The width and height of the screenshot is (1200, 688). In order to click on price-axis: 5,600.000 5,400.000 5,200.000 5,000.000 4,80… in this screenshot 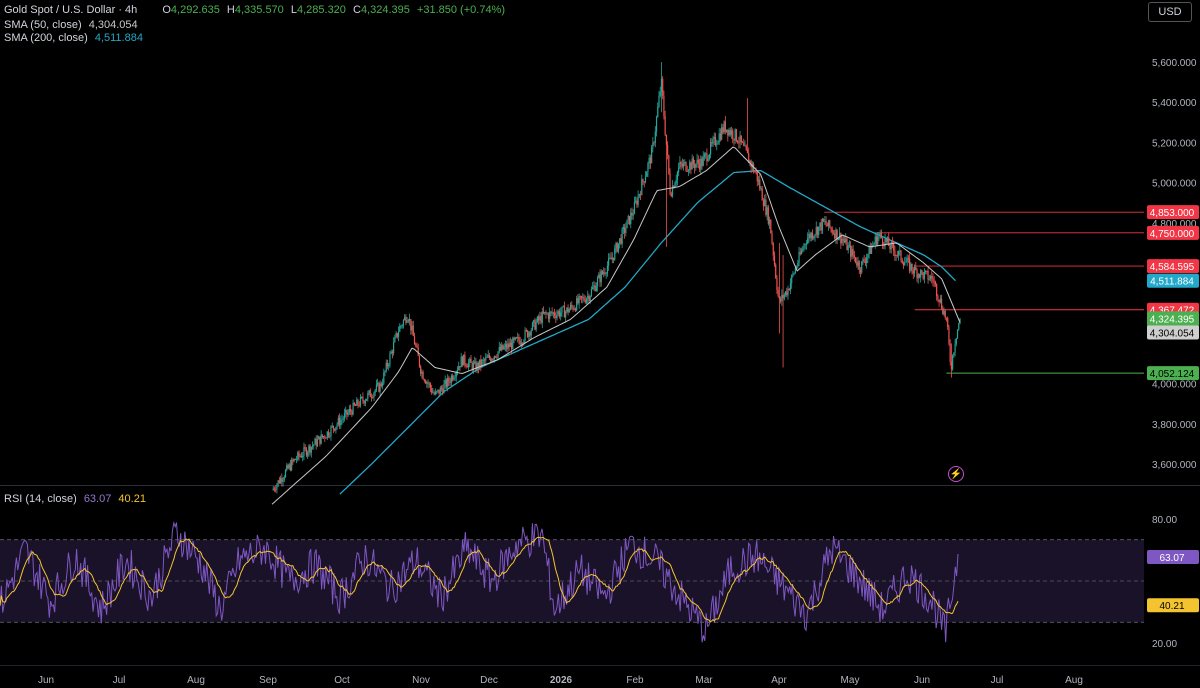, I will do `click(1173, 354)`.